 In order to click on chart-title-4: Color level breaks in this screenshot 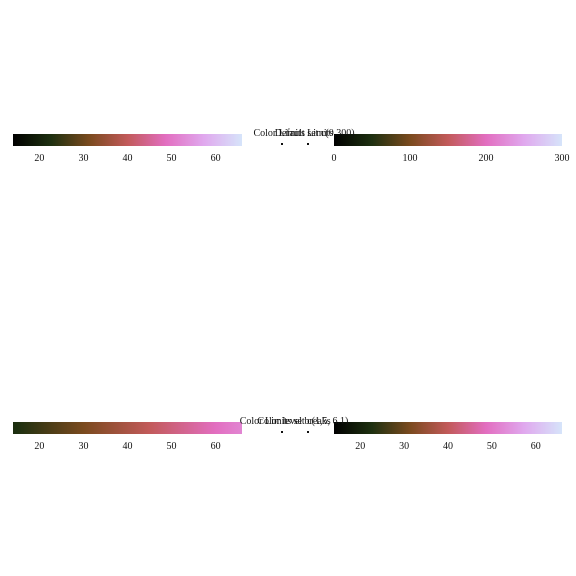, I will do `click(294, 421)`.